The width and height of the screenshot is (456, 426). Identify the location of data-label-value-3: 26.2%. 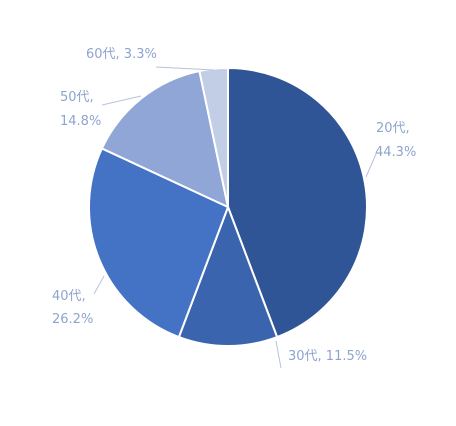
(72, 319).